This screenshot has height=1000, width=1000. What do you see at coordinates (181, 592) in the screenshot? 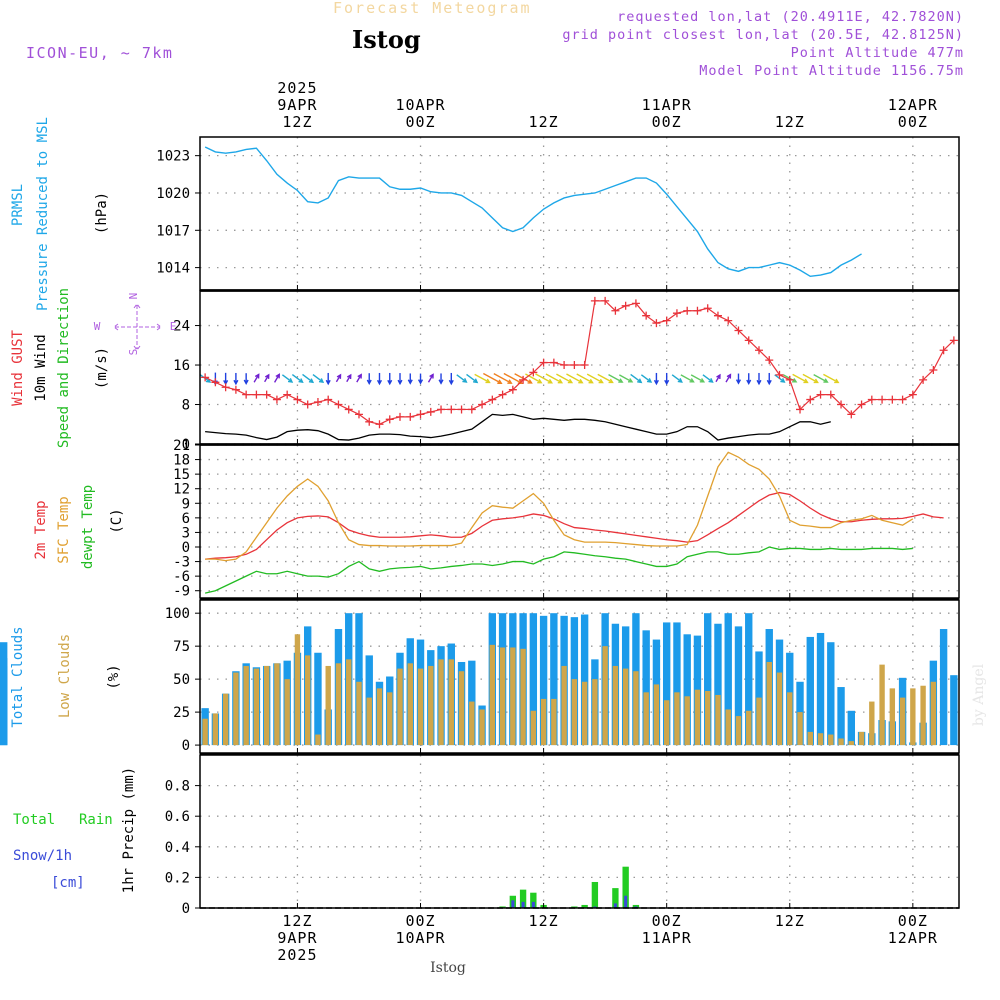
I see `y-tick-label: -9` at bounding box center [181, 592].